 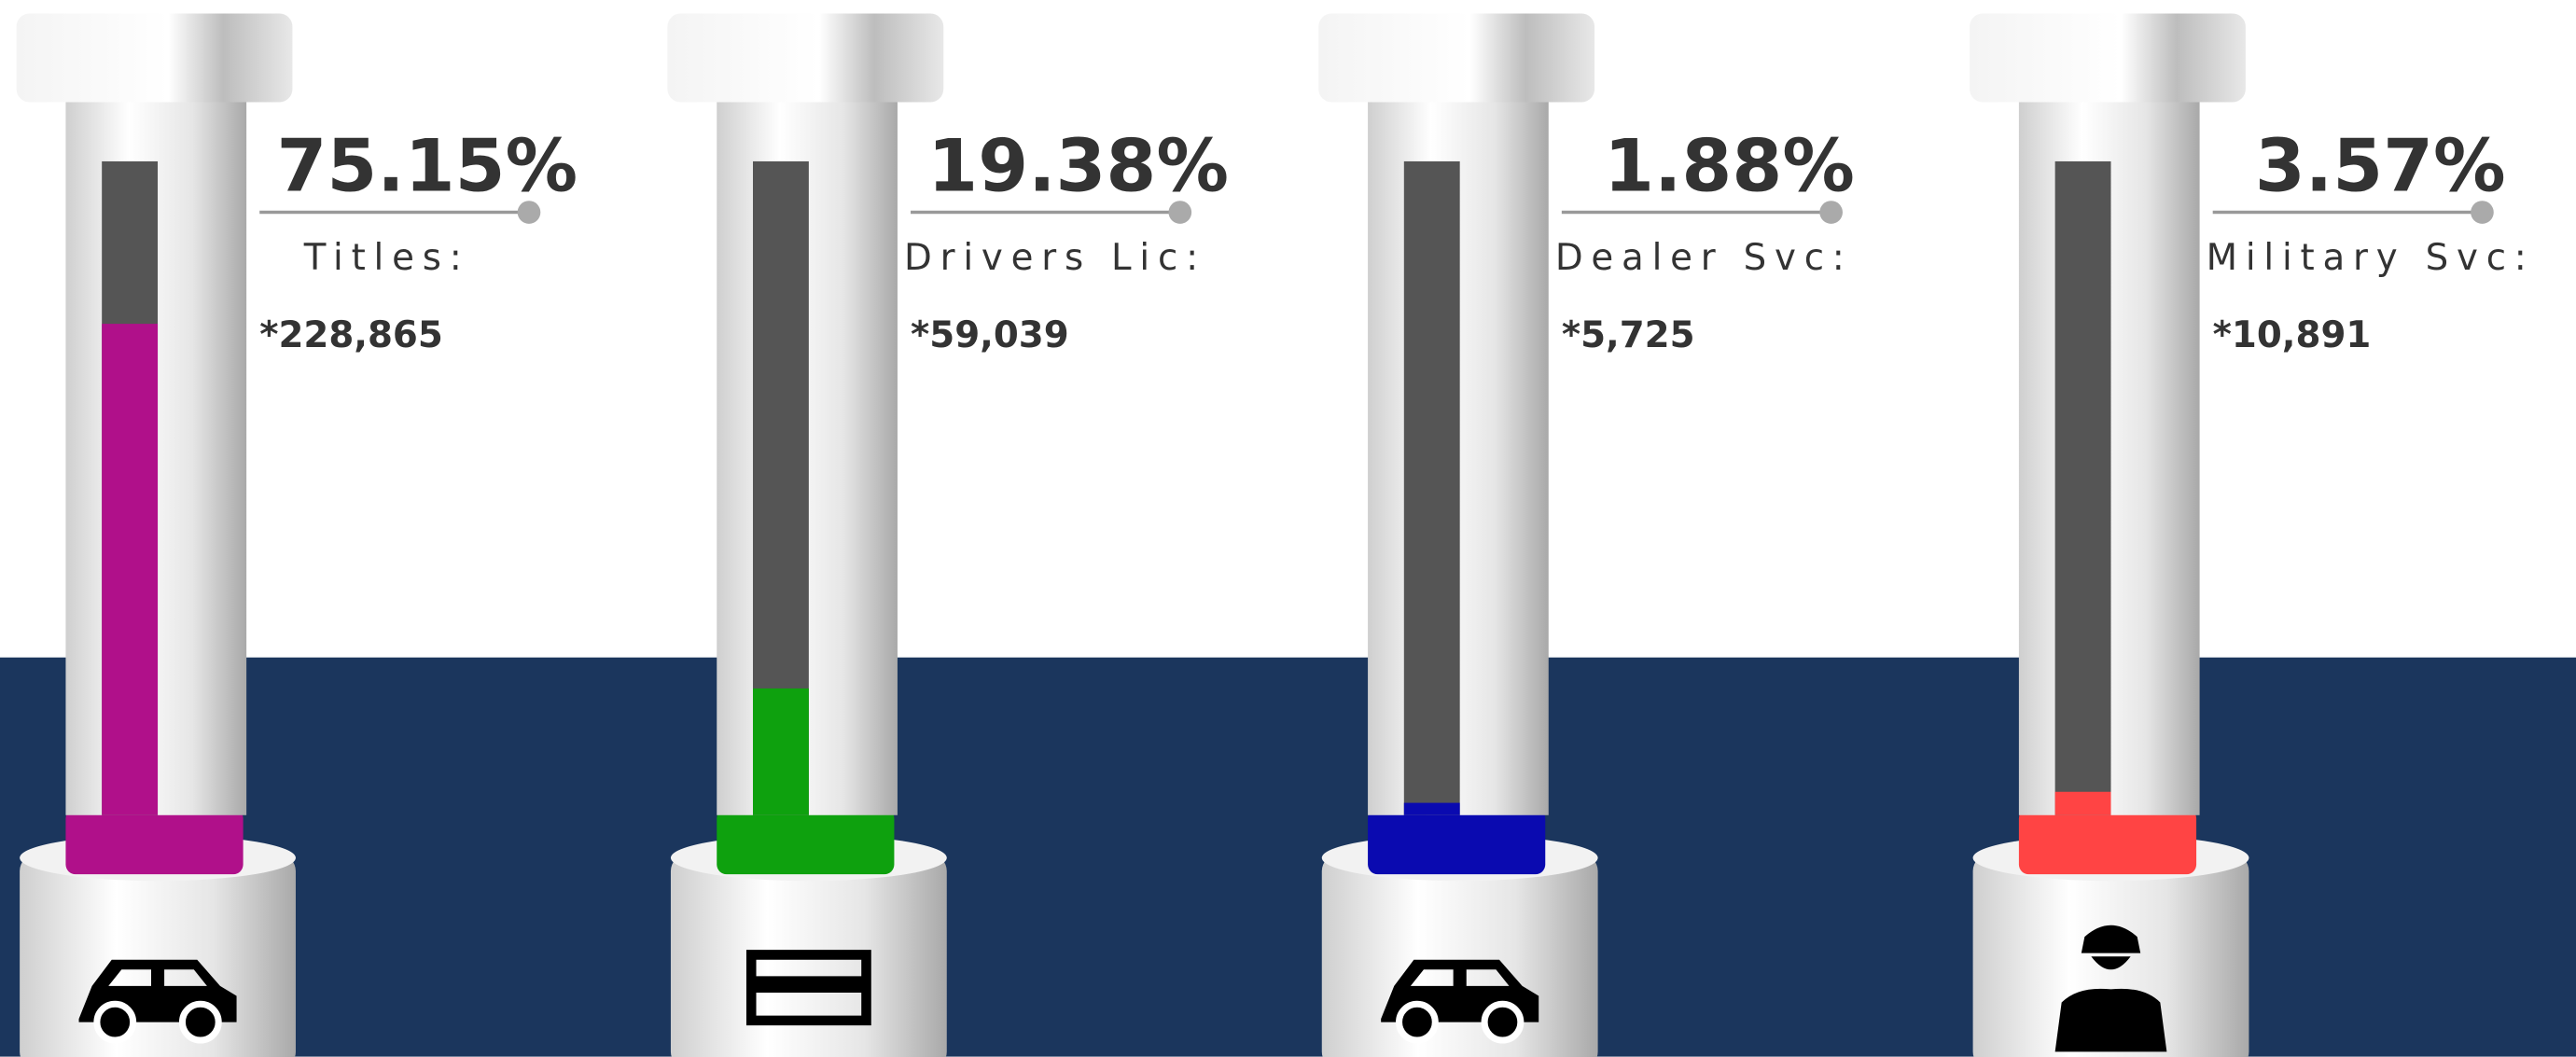 I want to click on category-label: Titles:, so click(x=386, y=258).